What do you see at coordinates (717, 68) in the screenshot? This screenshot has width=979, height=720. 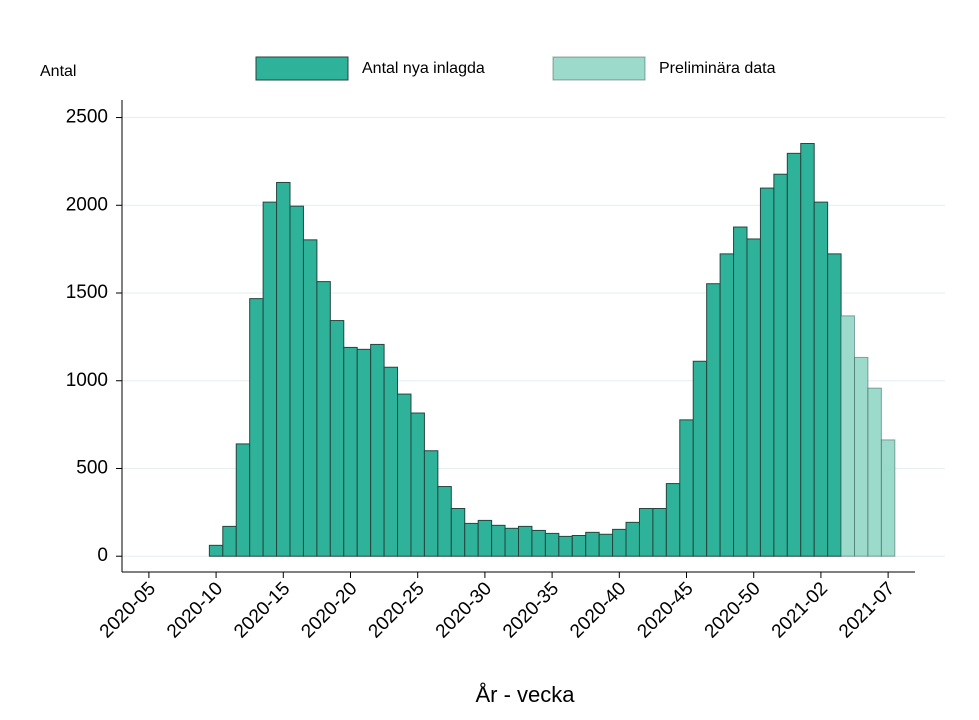 I see `legend-label: Preliminära data` at bounding box center [717, 68].